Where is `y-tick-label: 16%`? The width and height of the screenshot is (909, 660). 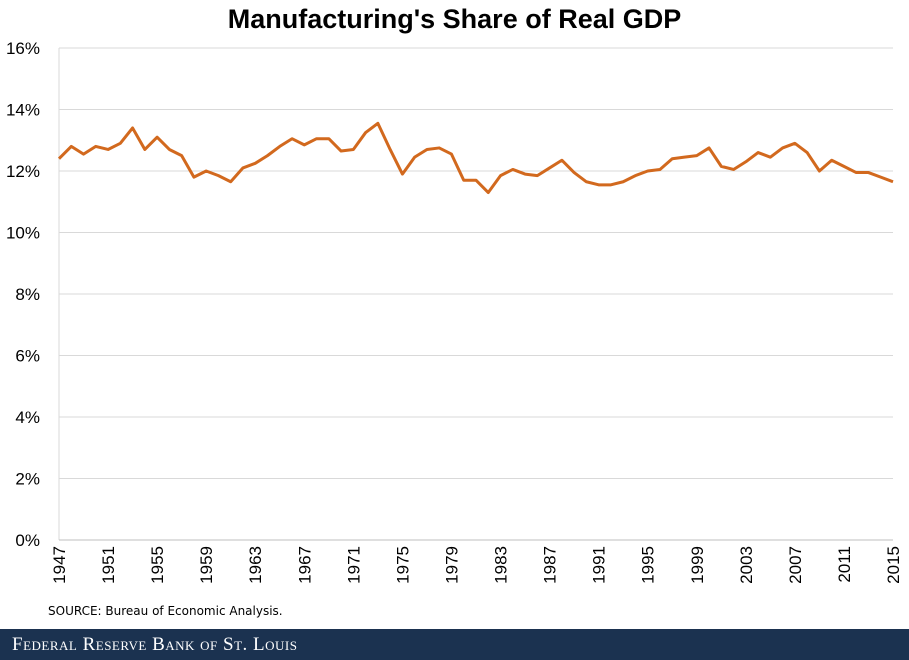 y-tick-label: 16% is located at coordinates (23, 48).